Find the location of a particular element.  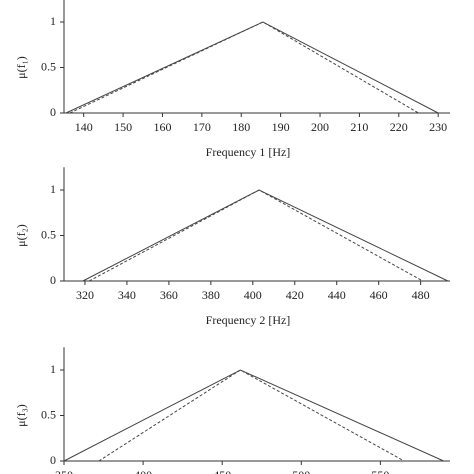

x-tick-label: 170 is located at coordinates (202, 127).